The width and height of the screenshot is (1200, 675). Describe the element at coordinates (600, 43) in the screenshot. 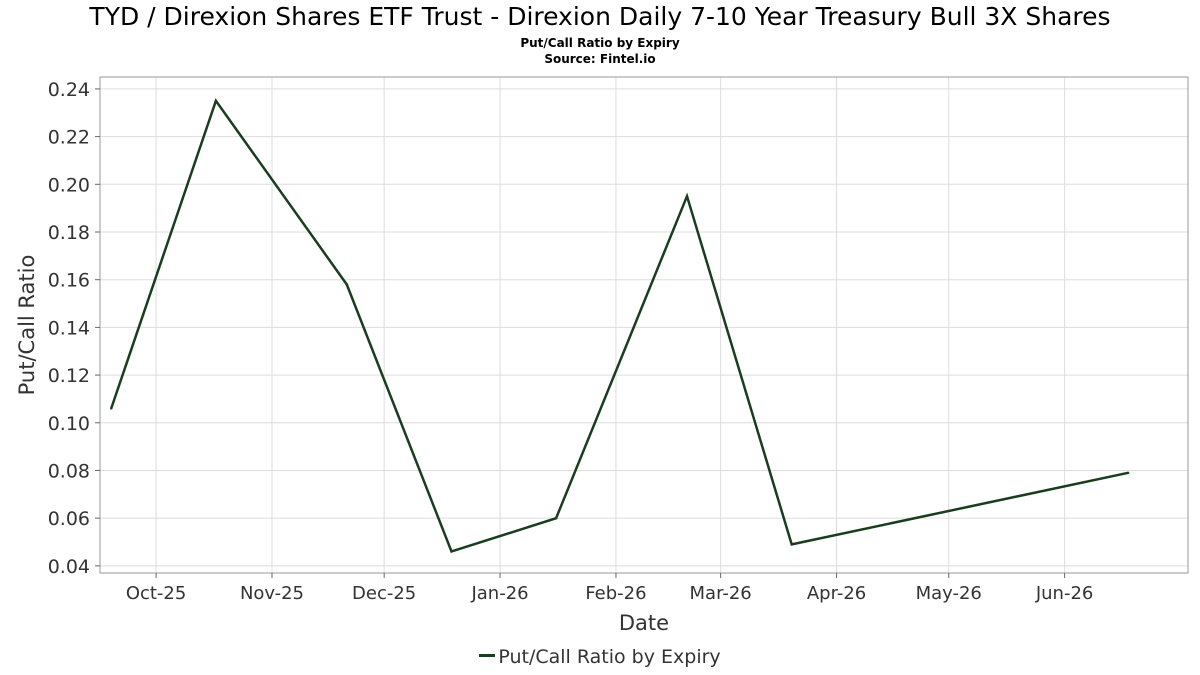

I see `chart-subtitle: Put/Call Ratio by Expiry` at that location.